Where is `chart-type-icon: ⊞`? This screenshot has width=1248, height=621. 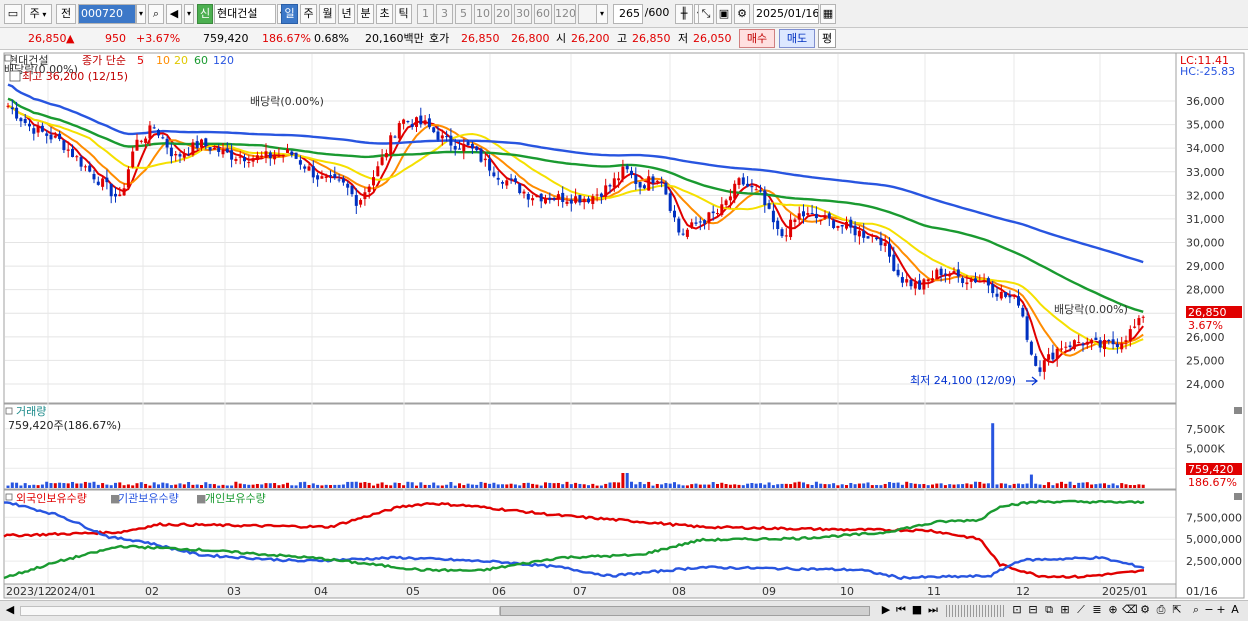
chart-type-icon: ⊞ is located at coordinates (1065, 609).